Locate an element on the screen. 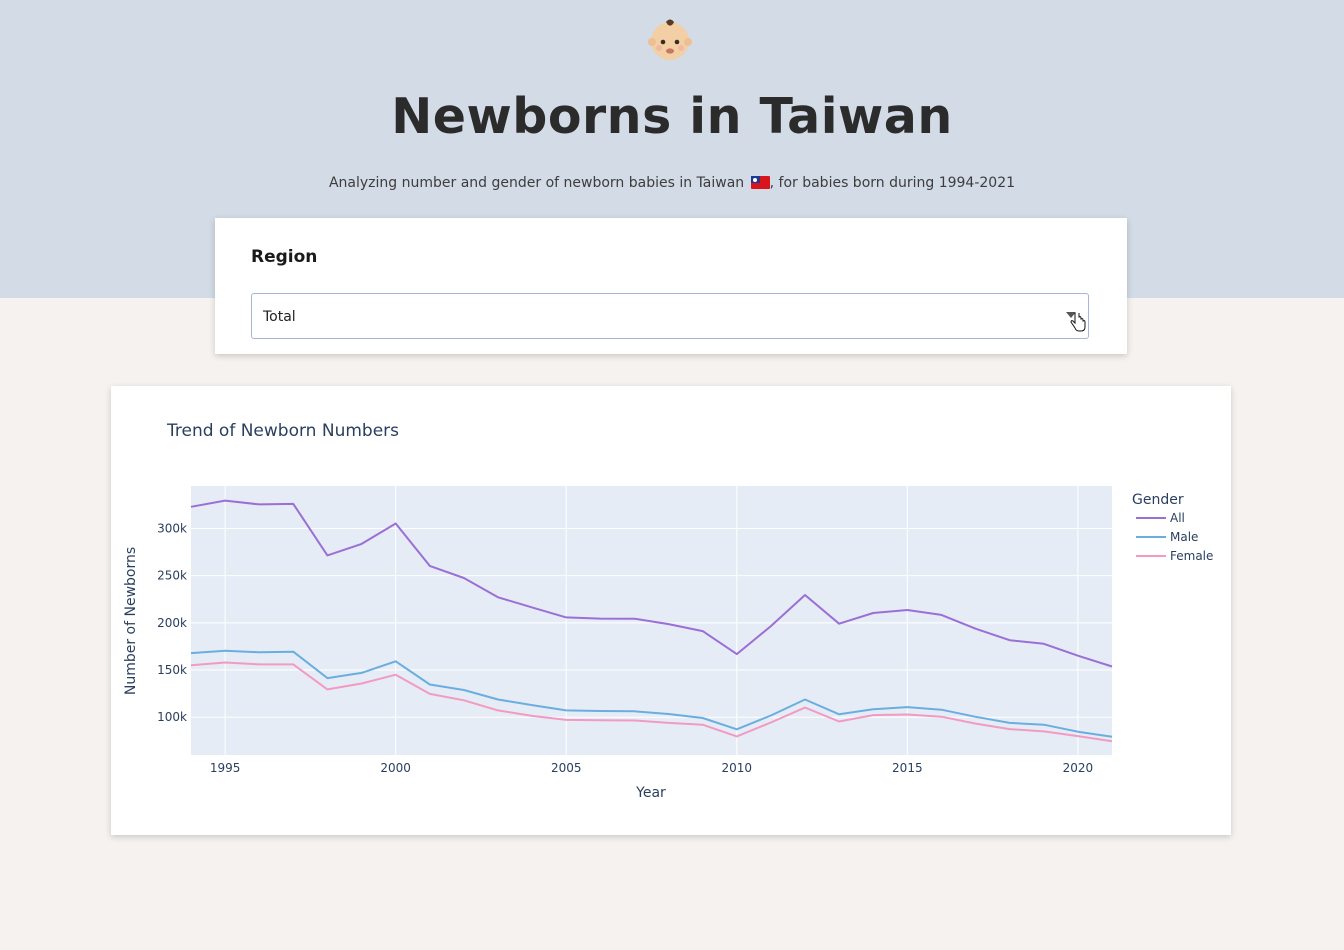 The image size is (1344, 950). y-axis-title: Number of Newborns is located at coordinates (131, 621).